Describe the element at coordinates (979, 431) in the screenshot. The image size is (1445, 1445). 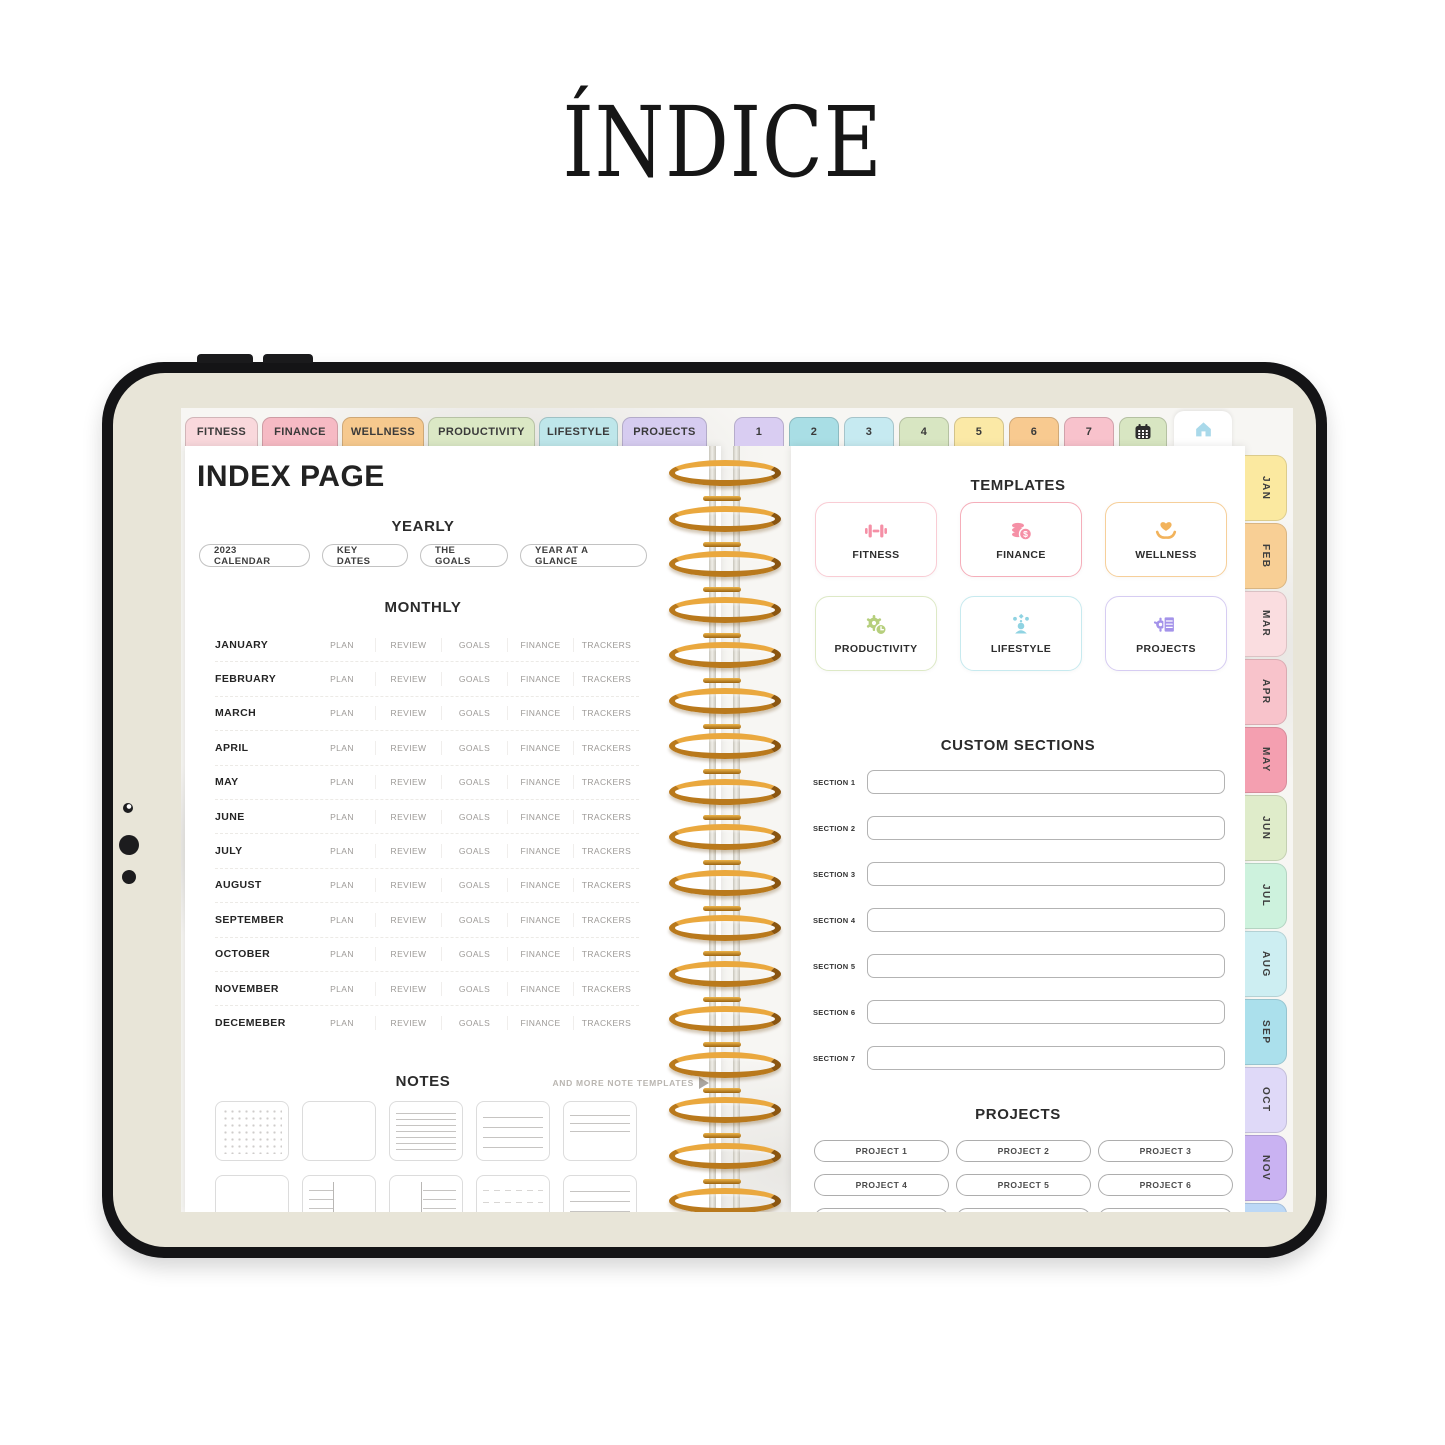
I see `tab-5: 5` at that location.